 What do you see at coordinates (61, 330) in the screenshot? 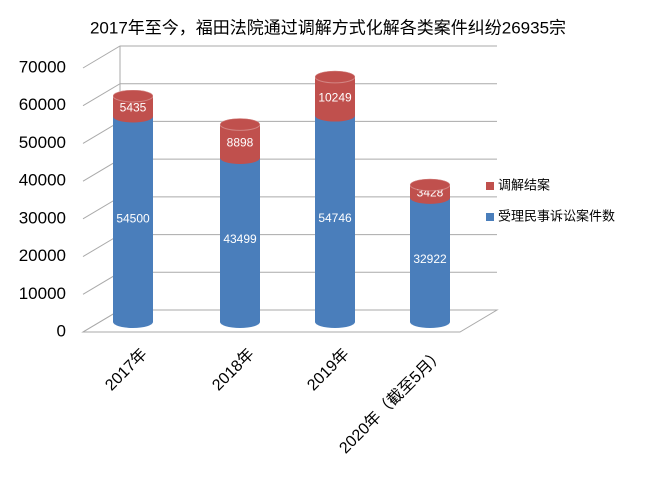
I see `y-tick-label: 0` at bounding box center [61, 330].